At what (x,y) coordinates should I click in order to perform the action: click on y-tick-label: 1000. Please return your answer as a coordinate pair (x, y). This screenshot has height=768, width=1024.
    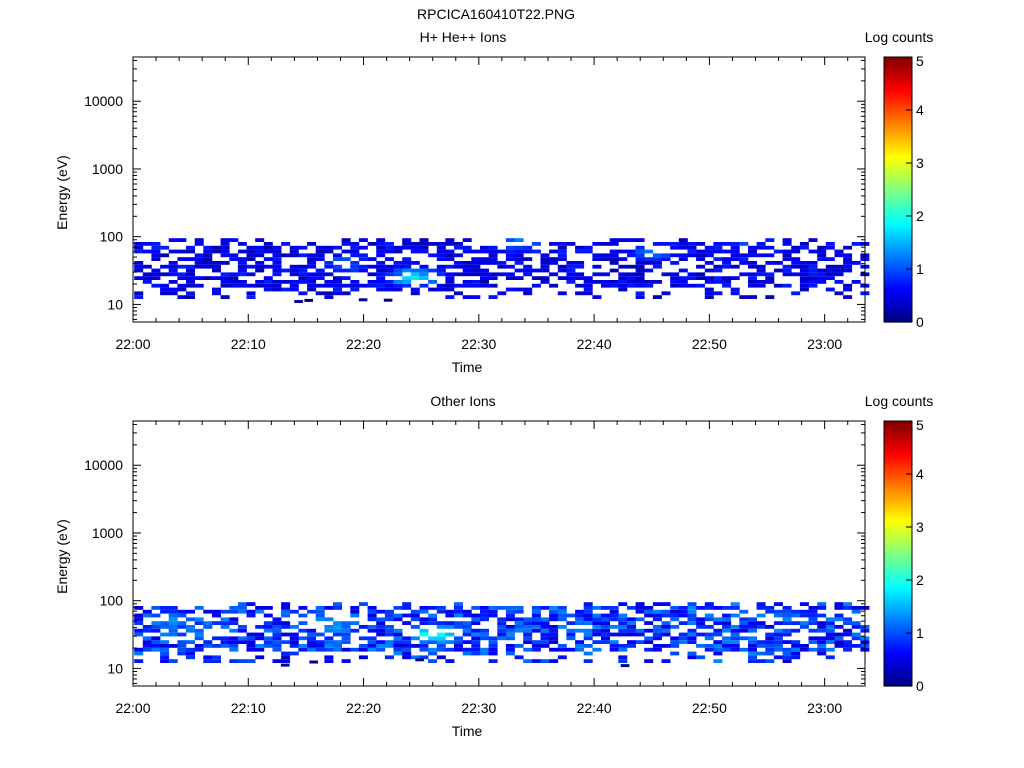
    Looking at the image, I should click on (107, 169).